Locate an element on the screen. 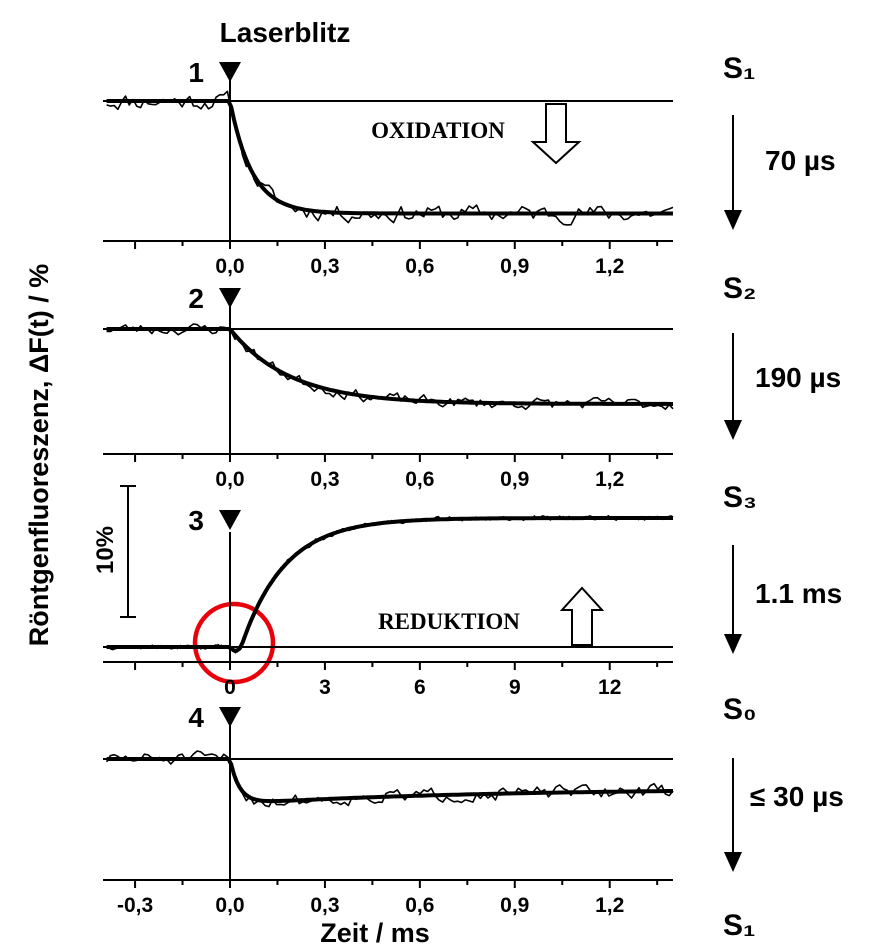 This screenshot has width=890, height=949. oxidation-label: OXIDATION is located at coordinates (438, 130).